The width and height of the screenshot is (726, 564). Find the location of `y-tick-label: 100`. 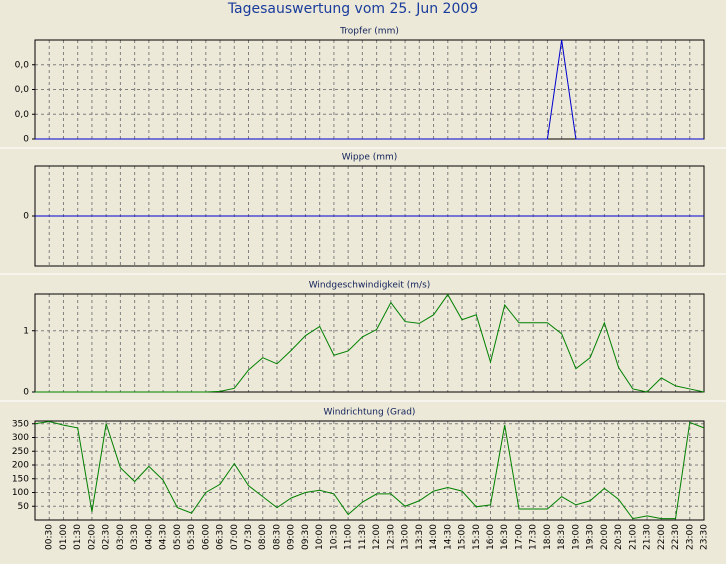

y-tick-label: 100 is located at coordinates (20, 493).